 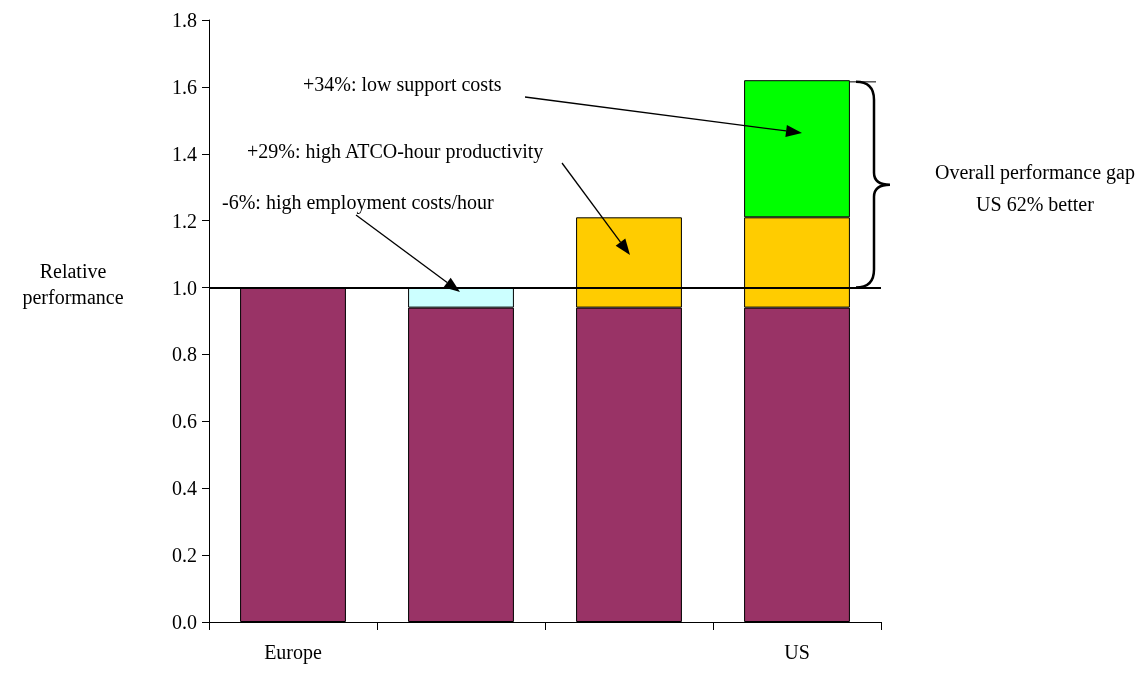 What do you see at coordinates (184, 287) in the screenshot?
I see `y-tick-label: 1.0` at bounding box center [184, 287].